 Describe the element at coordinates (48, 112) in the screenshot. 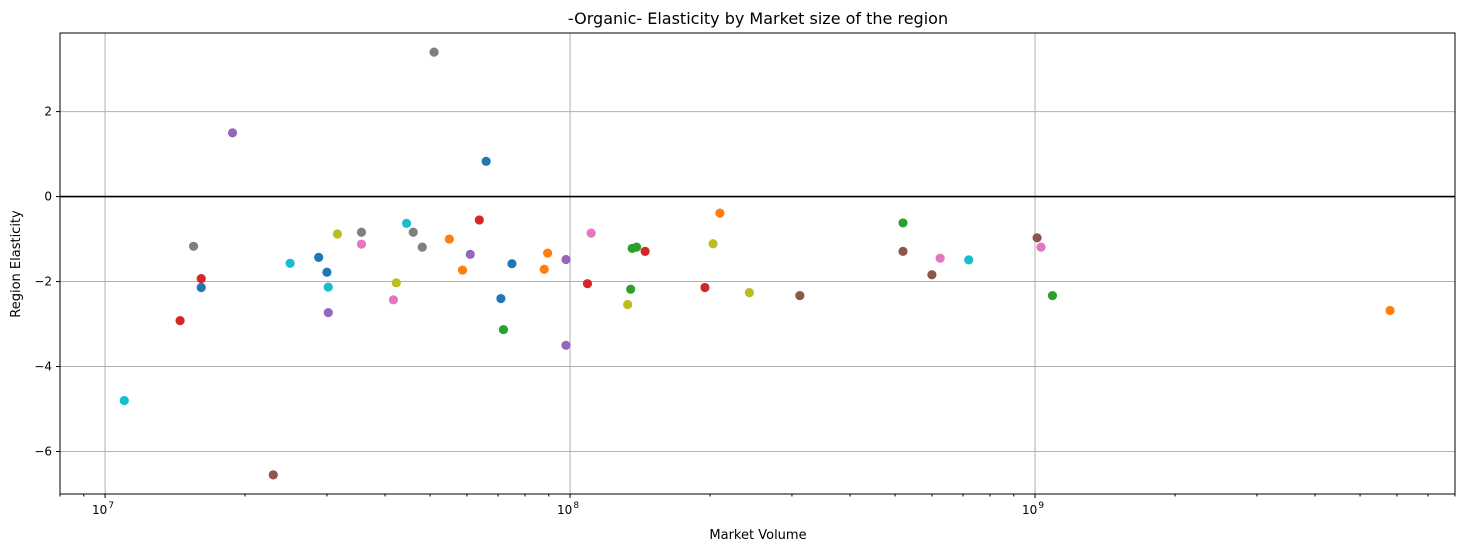

I see `y-tick-label: 2` at that location.